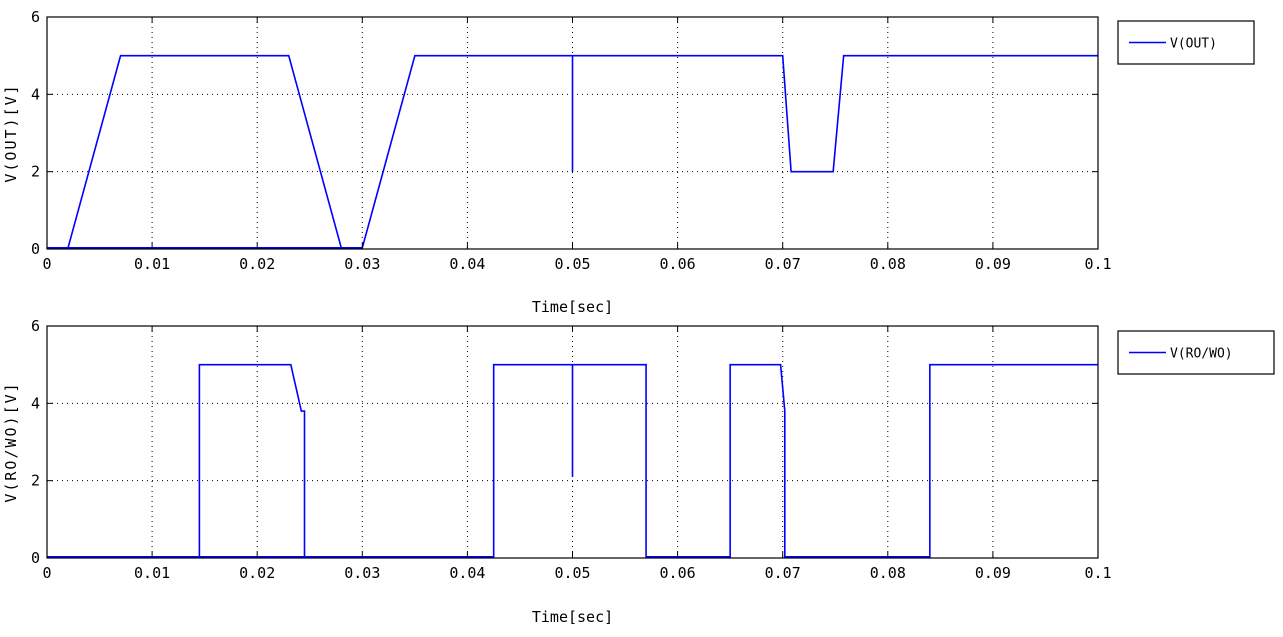 This screenshot has height=637, width=1283. Describe the element at coordinates (11, 132) in the screenshot. I see `y-axis-label: V(OUT)[V]` at that location.